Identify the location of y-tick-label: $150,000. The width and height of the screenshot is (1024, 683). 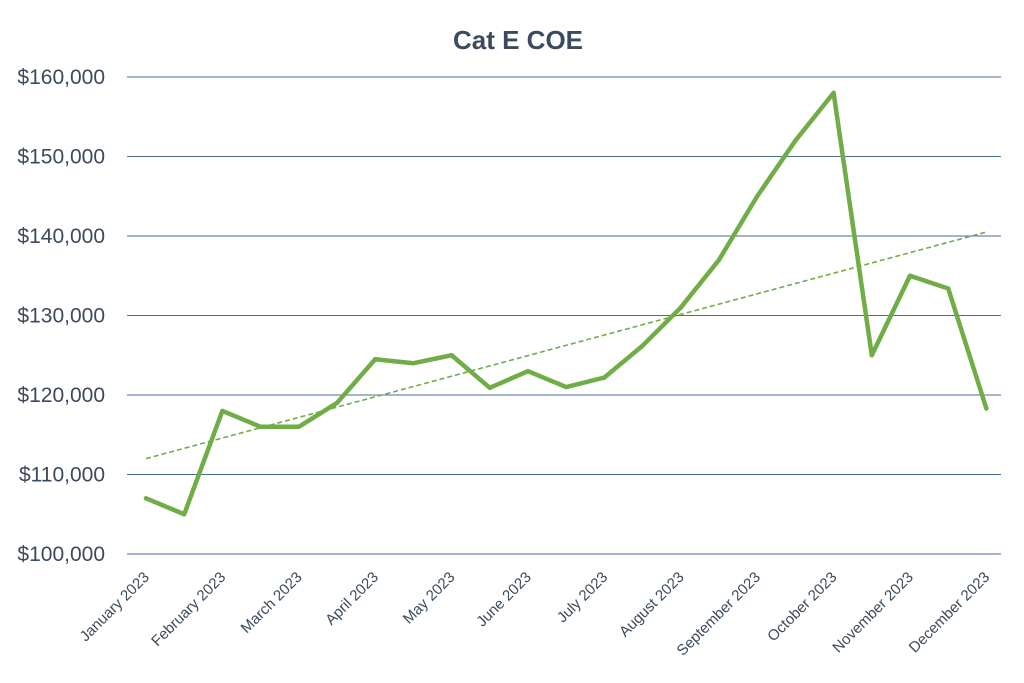
(61, 157).